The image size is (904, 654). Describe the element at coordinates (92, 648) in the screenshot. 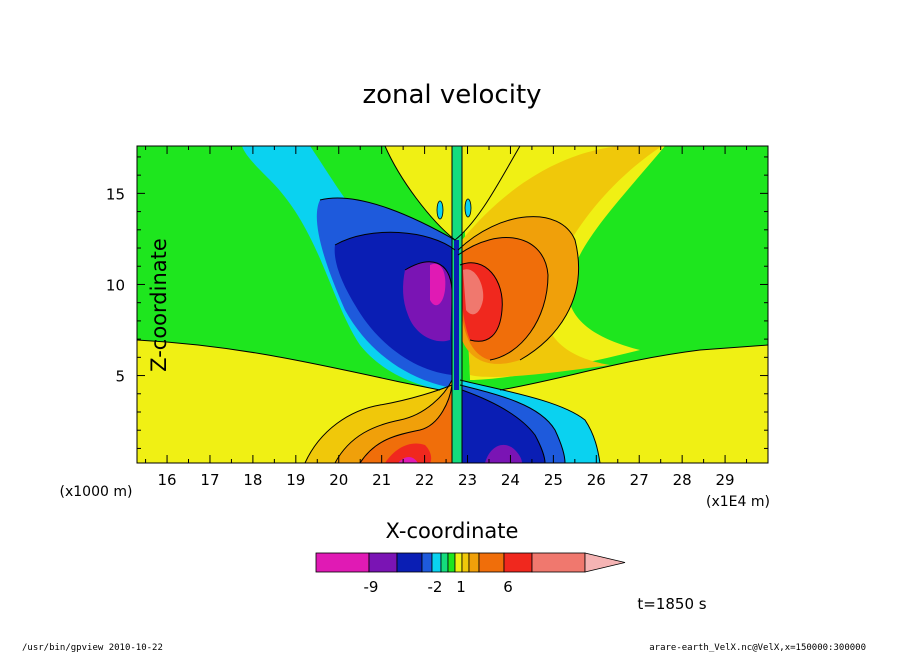

I see `footer-left: /usr/bin/gpview 2010-10-22` at that location.